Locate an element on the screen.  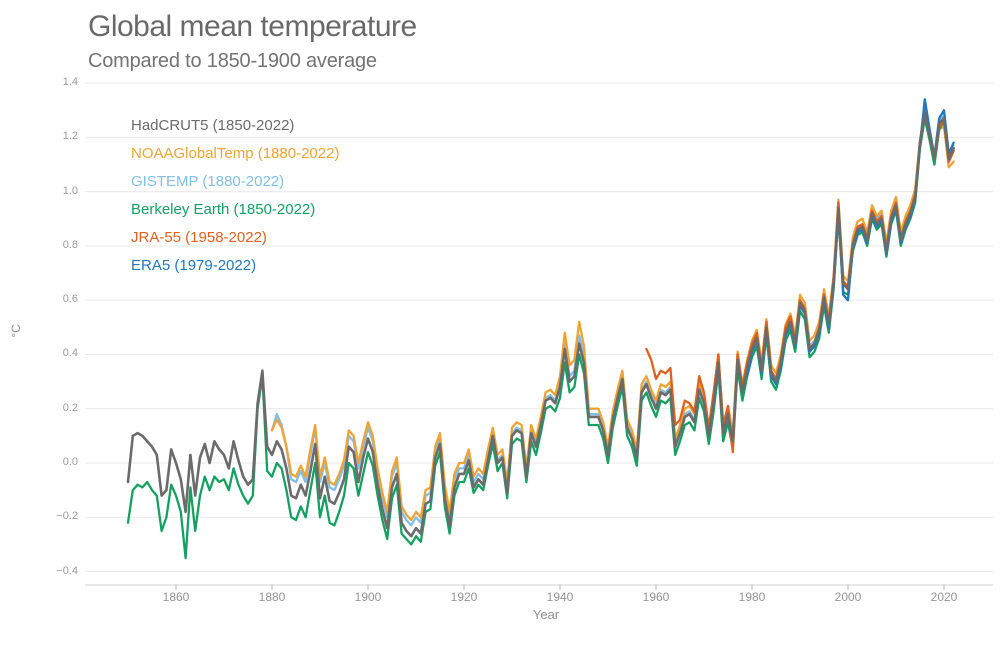
y-tick-label: 0.2 is located at coordinates (70, 407).